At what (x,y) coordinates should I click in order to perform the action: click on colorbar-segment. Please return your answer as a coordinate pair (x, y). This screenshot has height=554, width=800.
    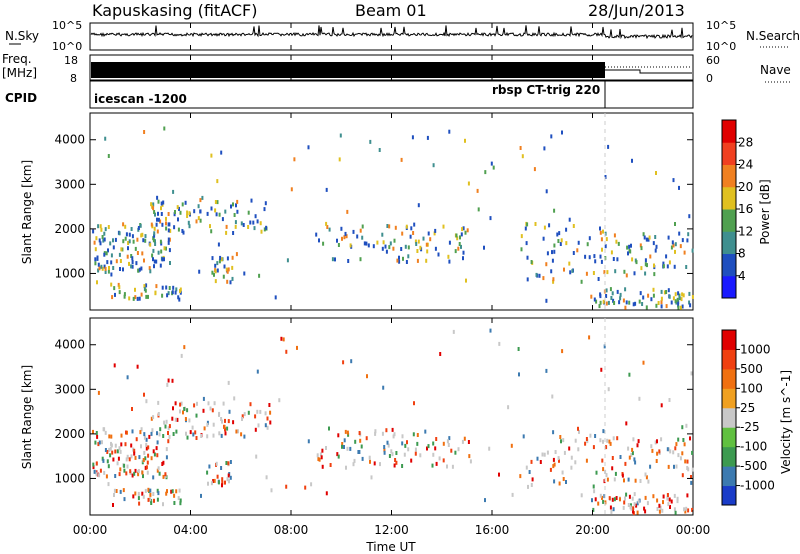
    Looking at the image, I should click on (729, 242).